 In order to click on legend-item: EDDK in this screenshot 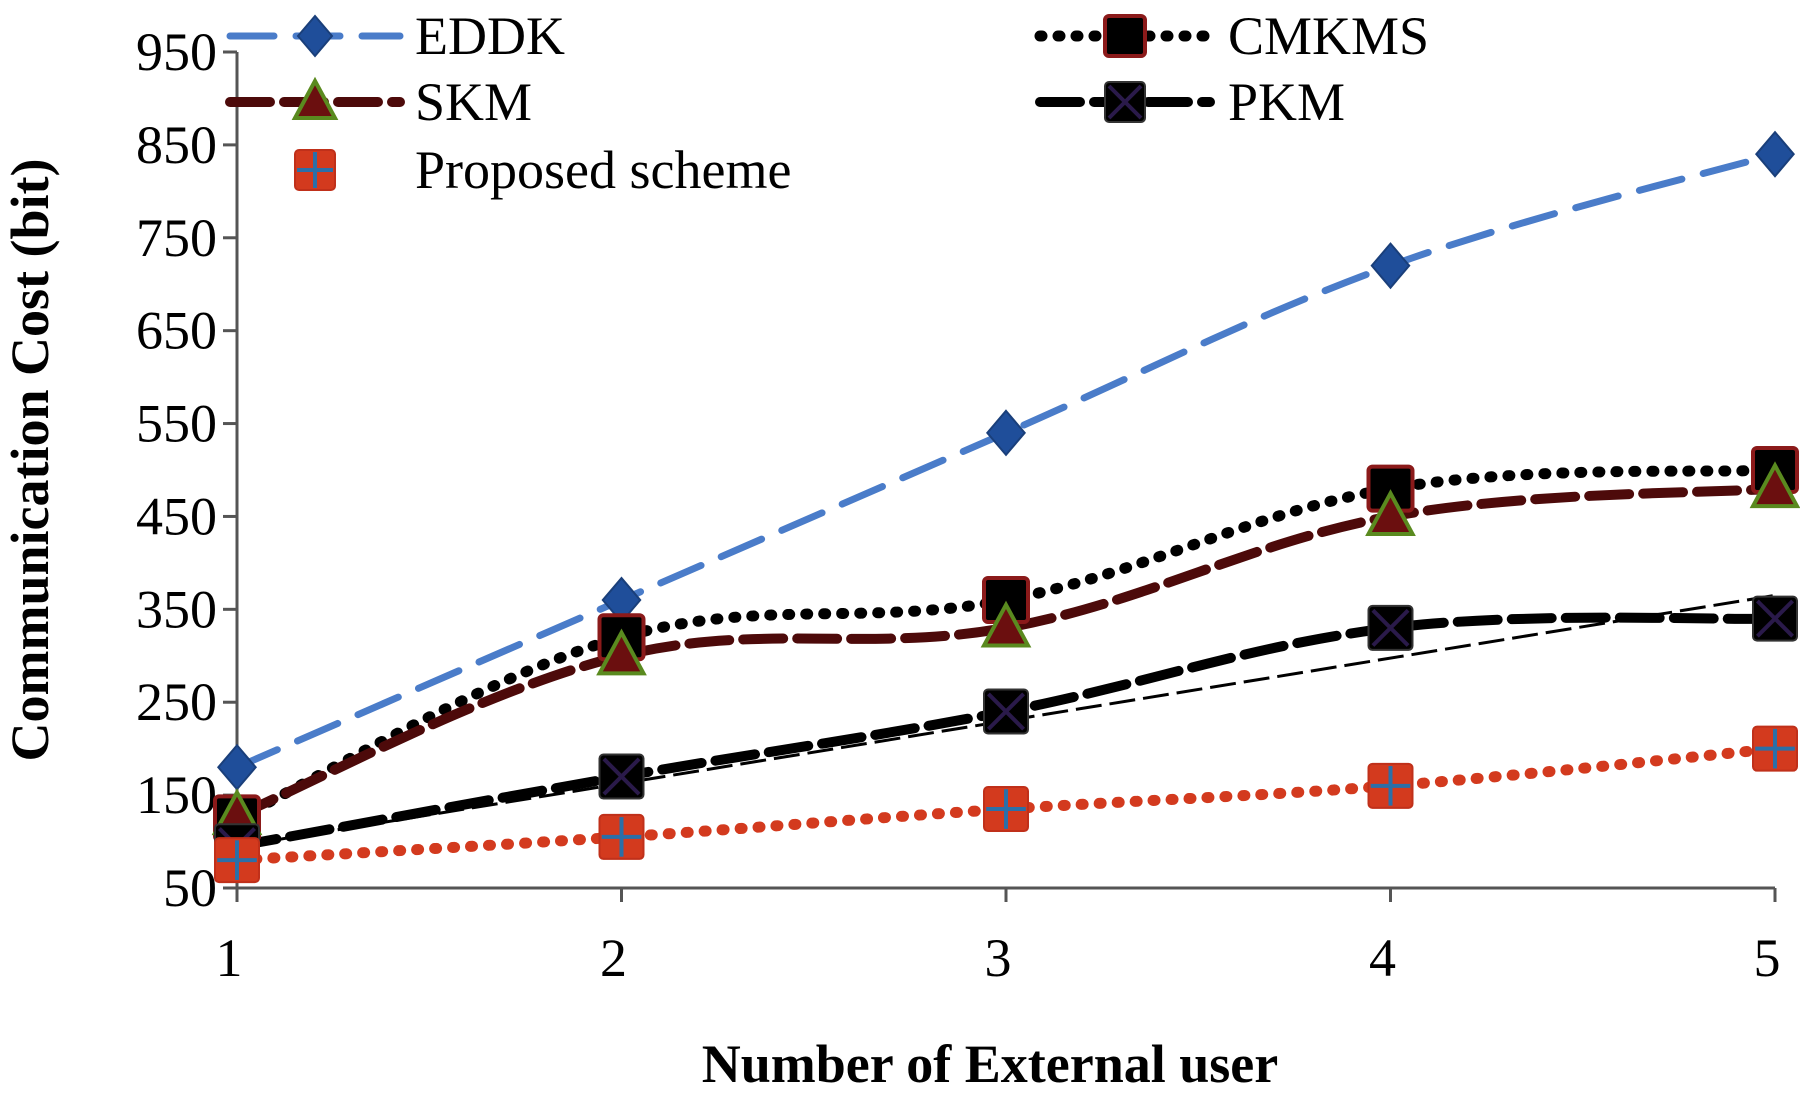, I will do `click(395, 36)`.